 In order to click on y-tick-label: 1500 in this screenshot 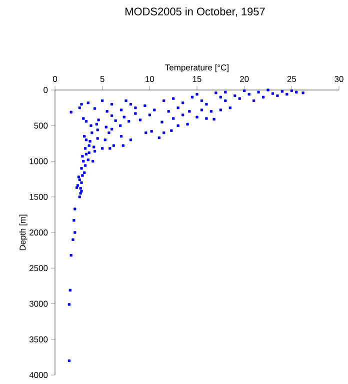, I will do `click(39, 197)`.